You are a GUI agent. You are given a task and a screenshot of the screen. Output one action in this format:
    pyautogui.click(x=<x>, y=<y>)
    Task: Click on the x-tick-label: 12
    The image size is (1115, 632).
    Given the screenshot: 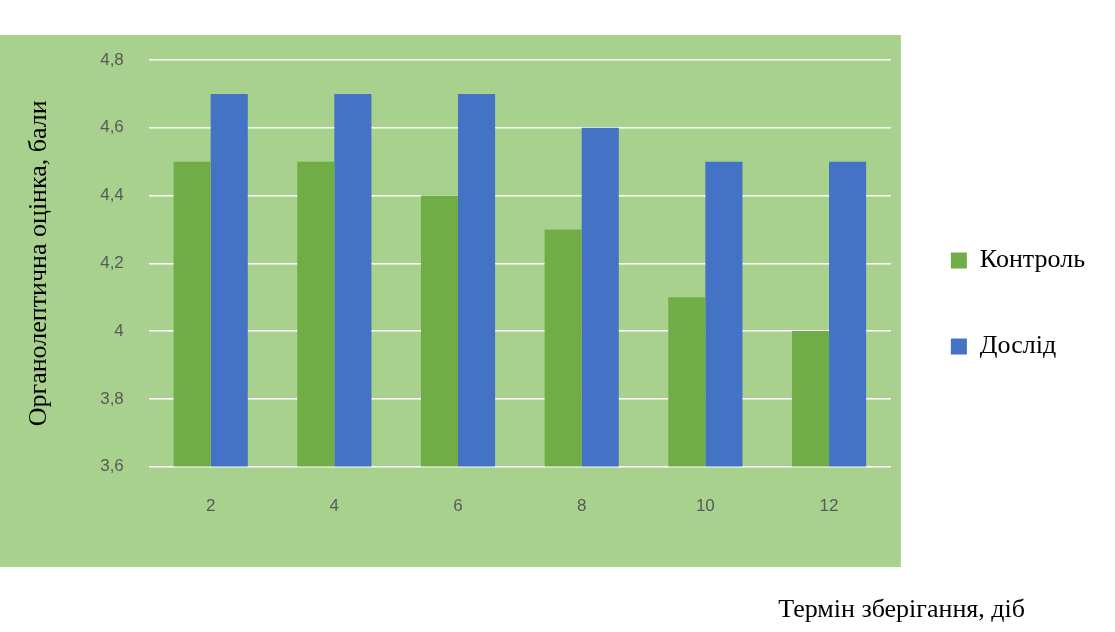 What is the action you would take?
    pyautogui.click(x=829, y=506)
    